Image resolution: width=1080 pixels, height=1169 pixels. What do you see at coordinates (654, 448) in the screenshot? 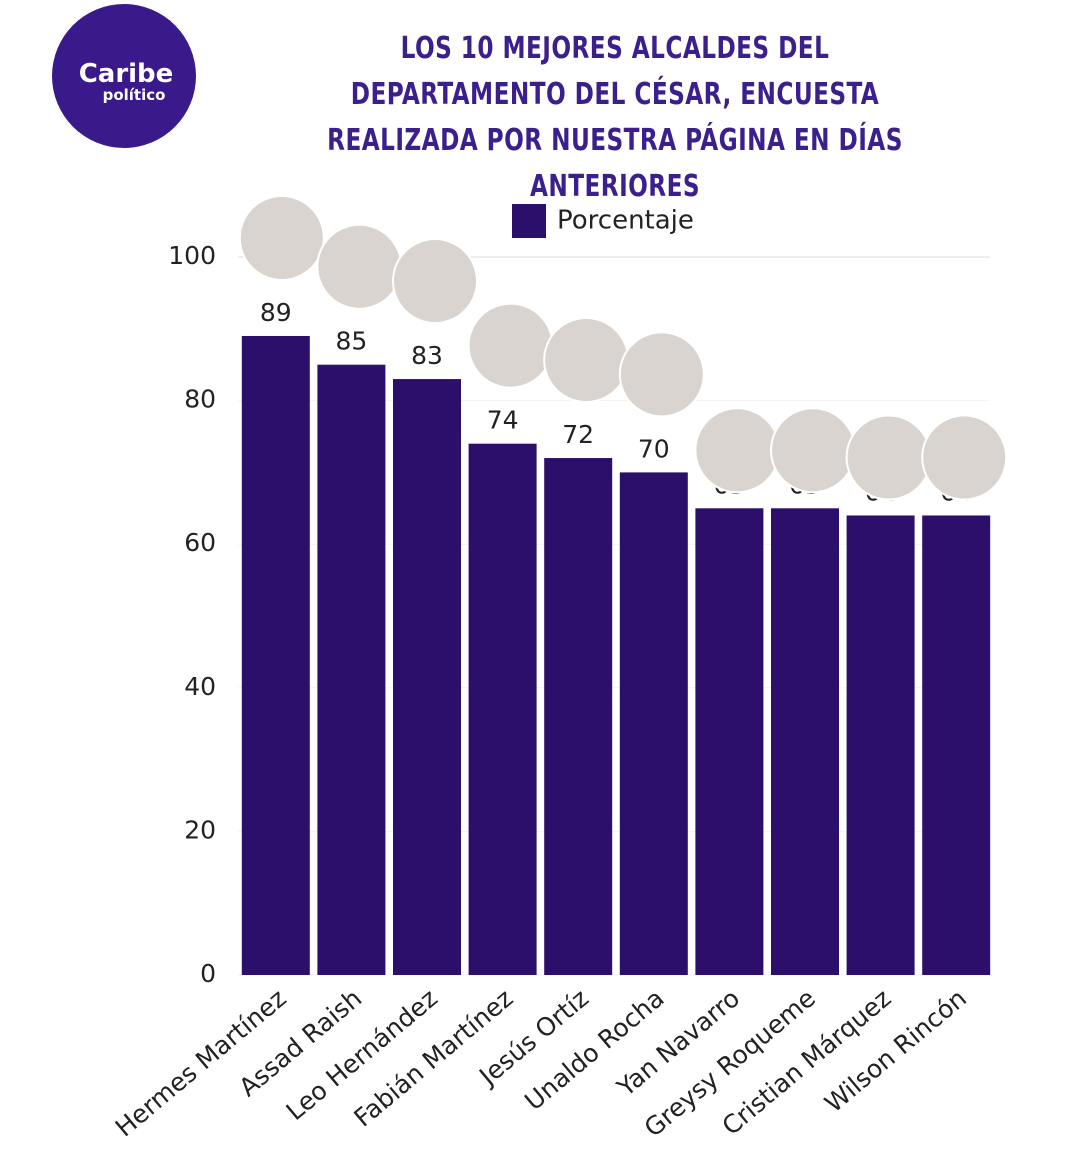
I see `value-label: 70` at bounding box center [654, 448].